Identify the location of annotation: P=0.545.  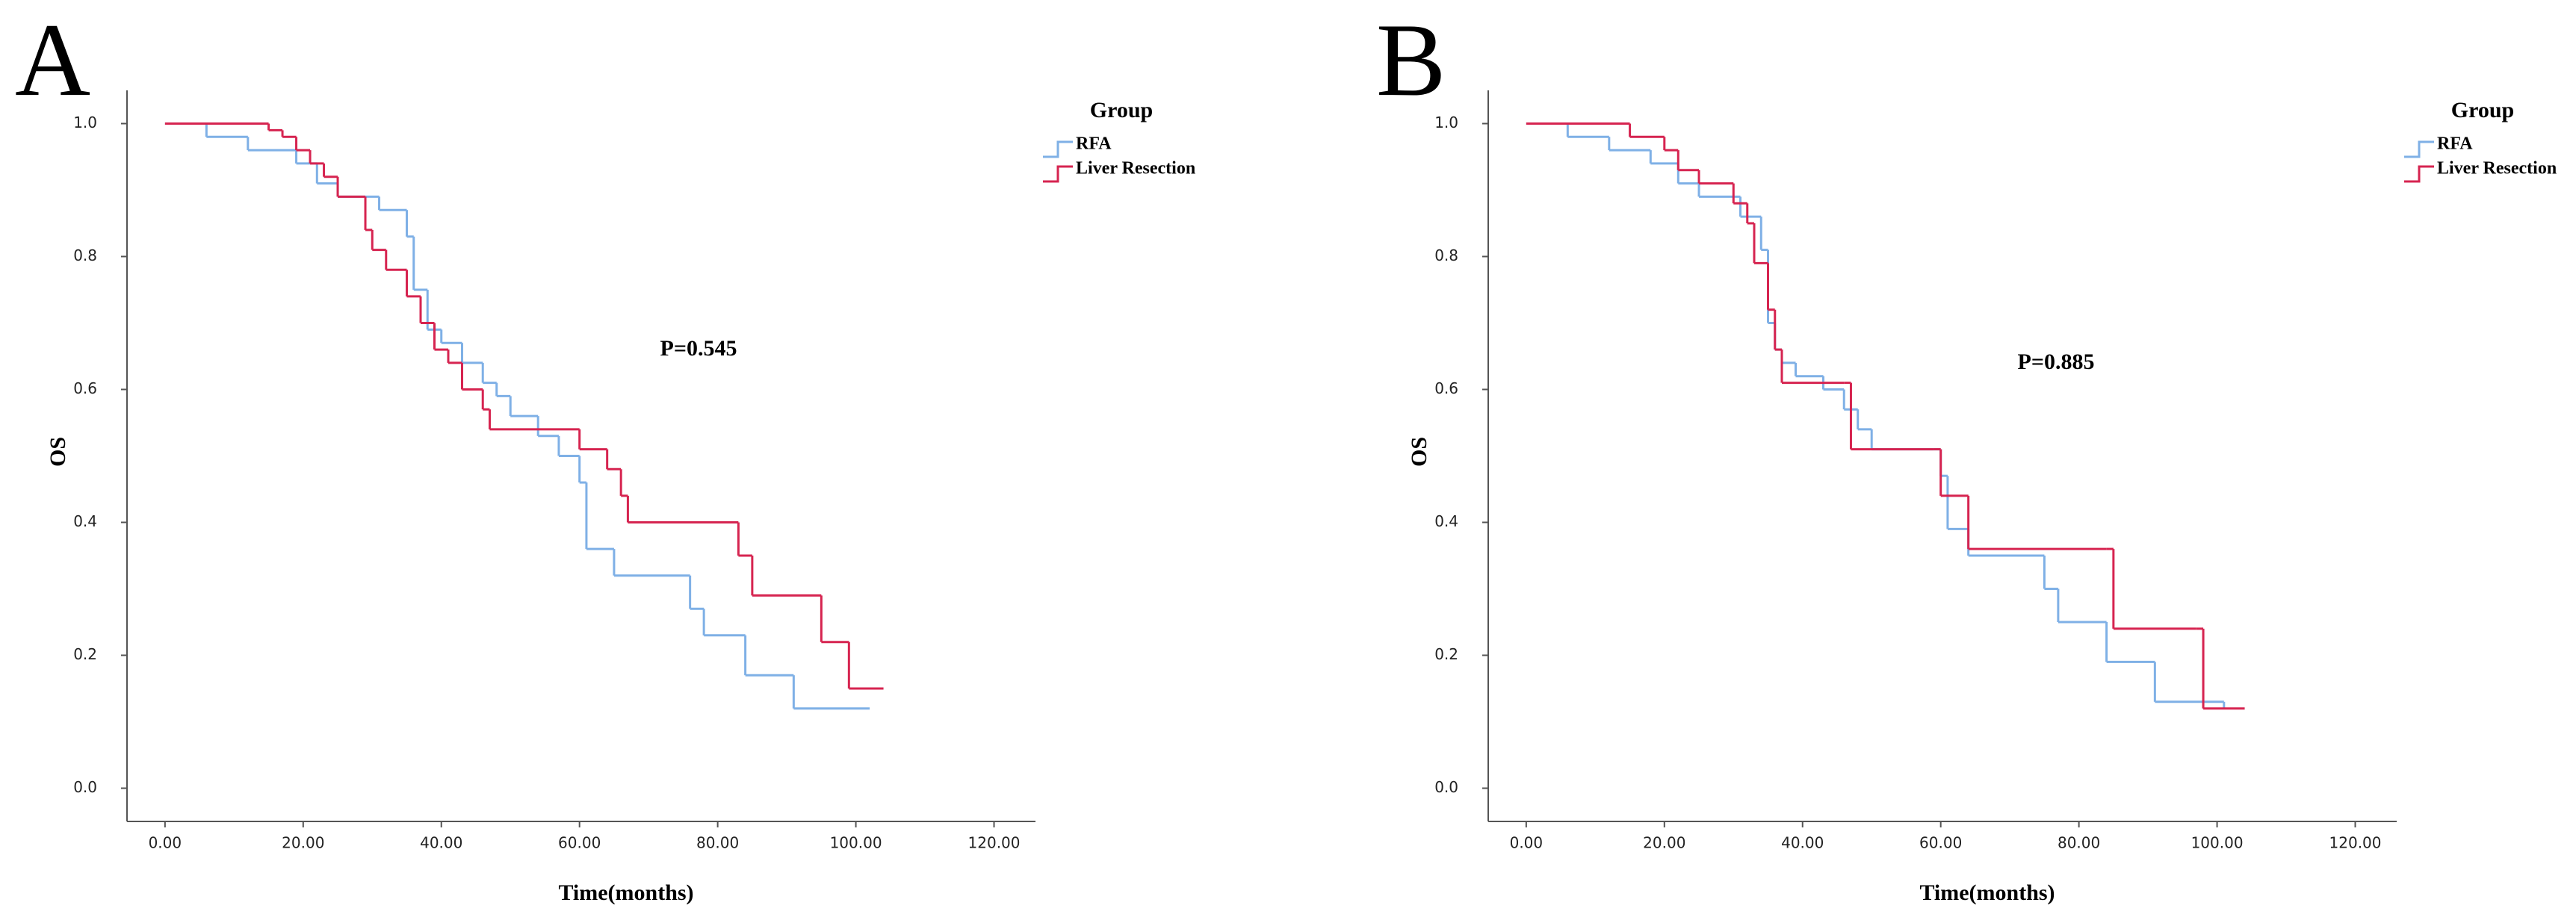
(698, 348).